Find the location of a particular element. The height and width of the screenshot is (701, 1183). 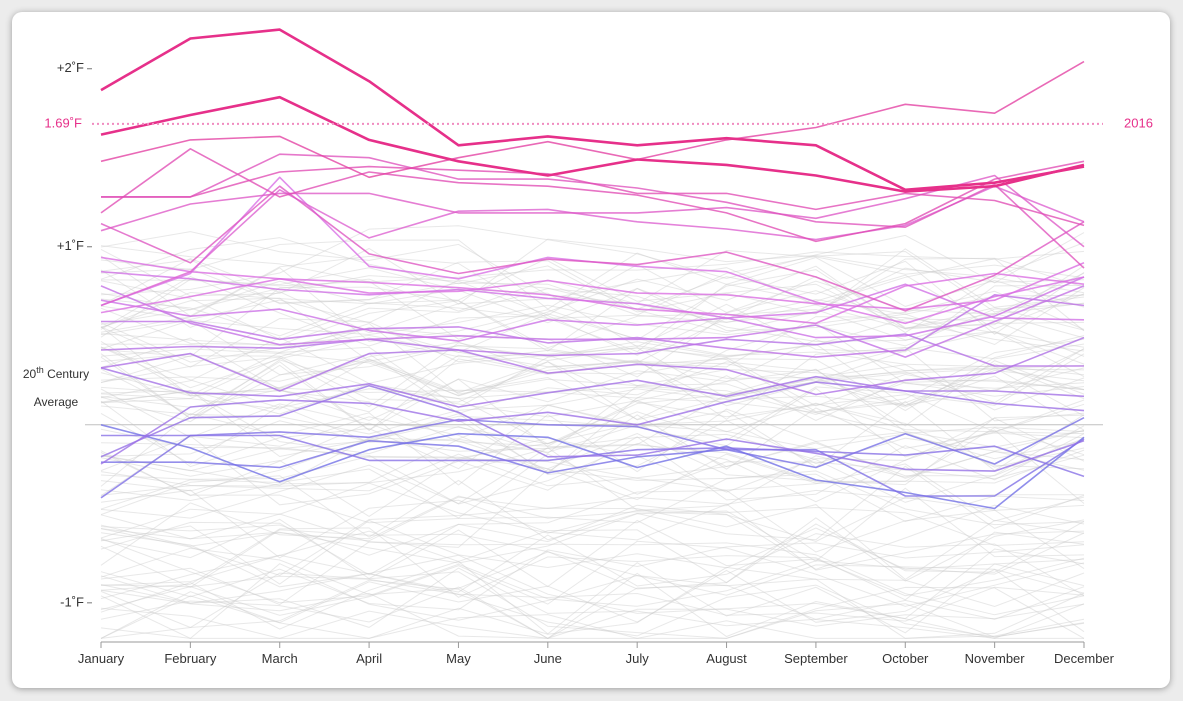

reference-series-label: 2016 is located at coordinates (1138, 122).